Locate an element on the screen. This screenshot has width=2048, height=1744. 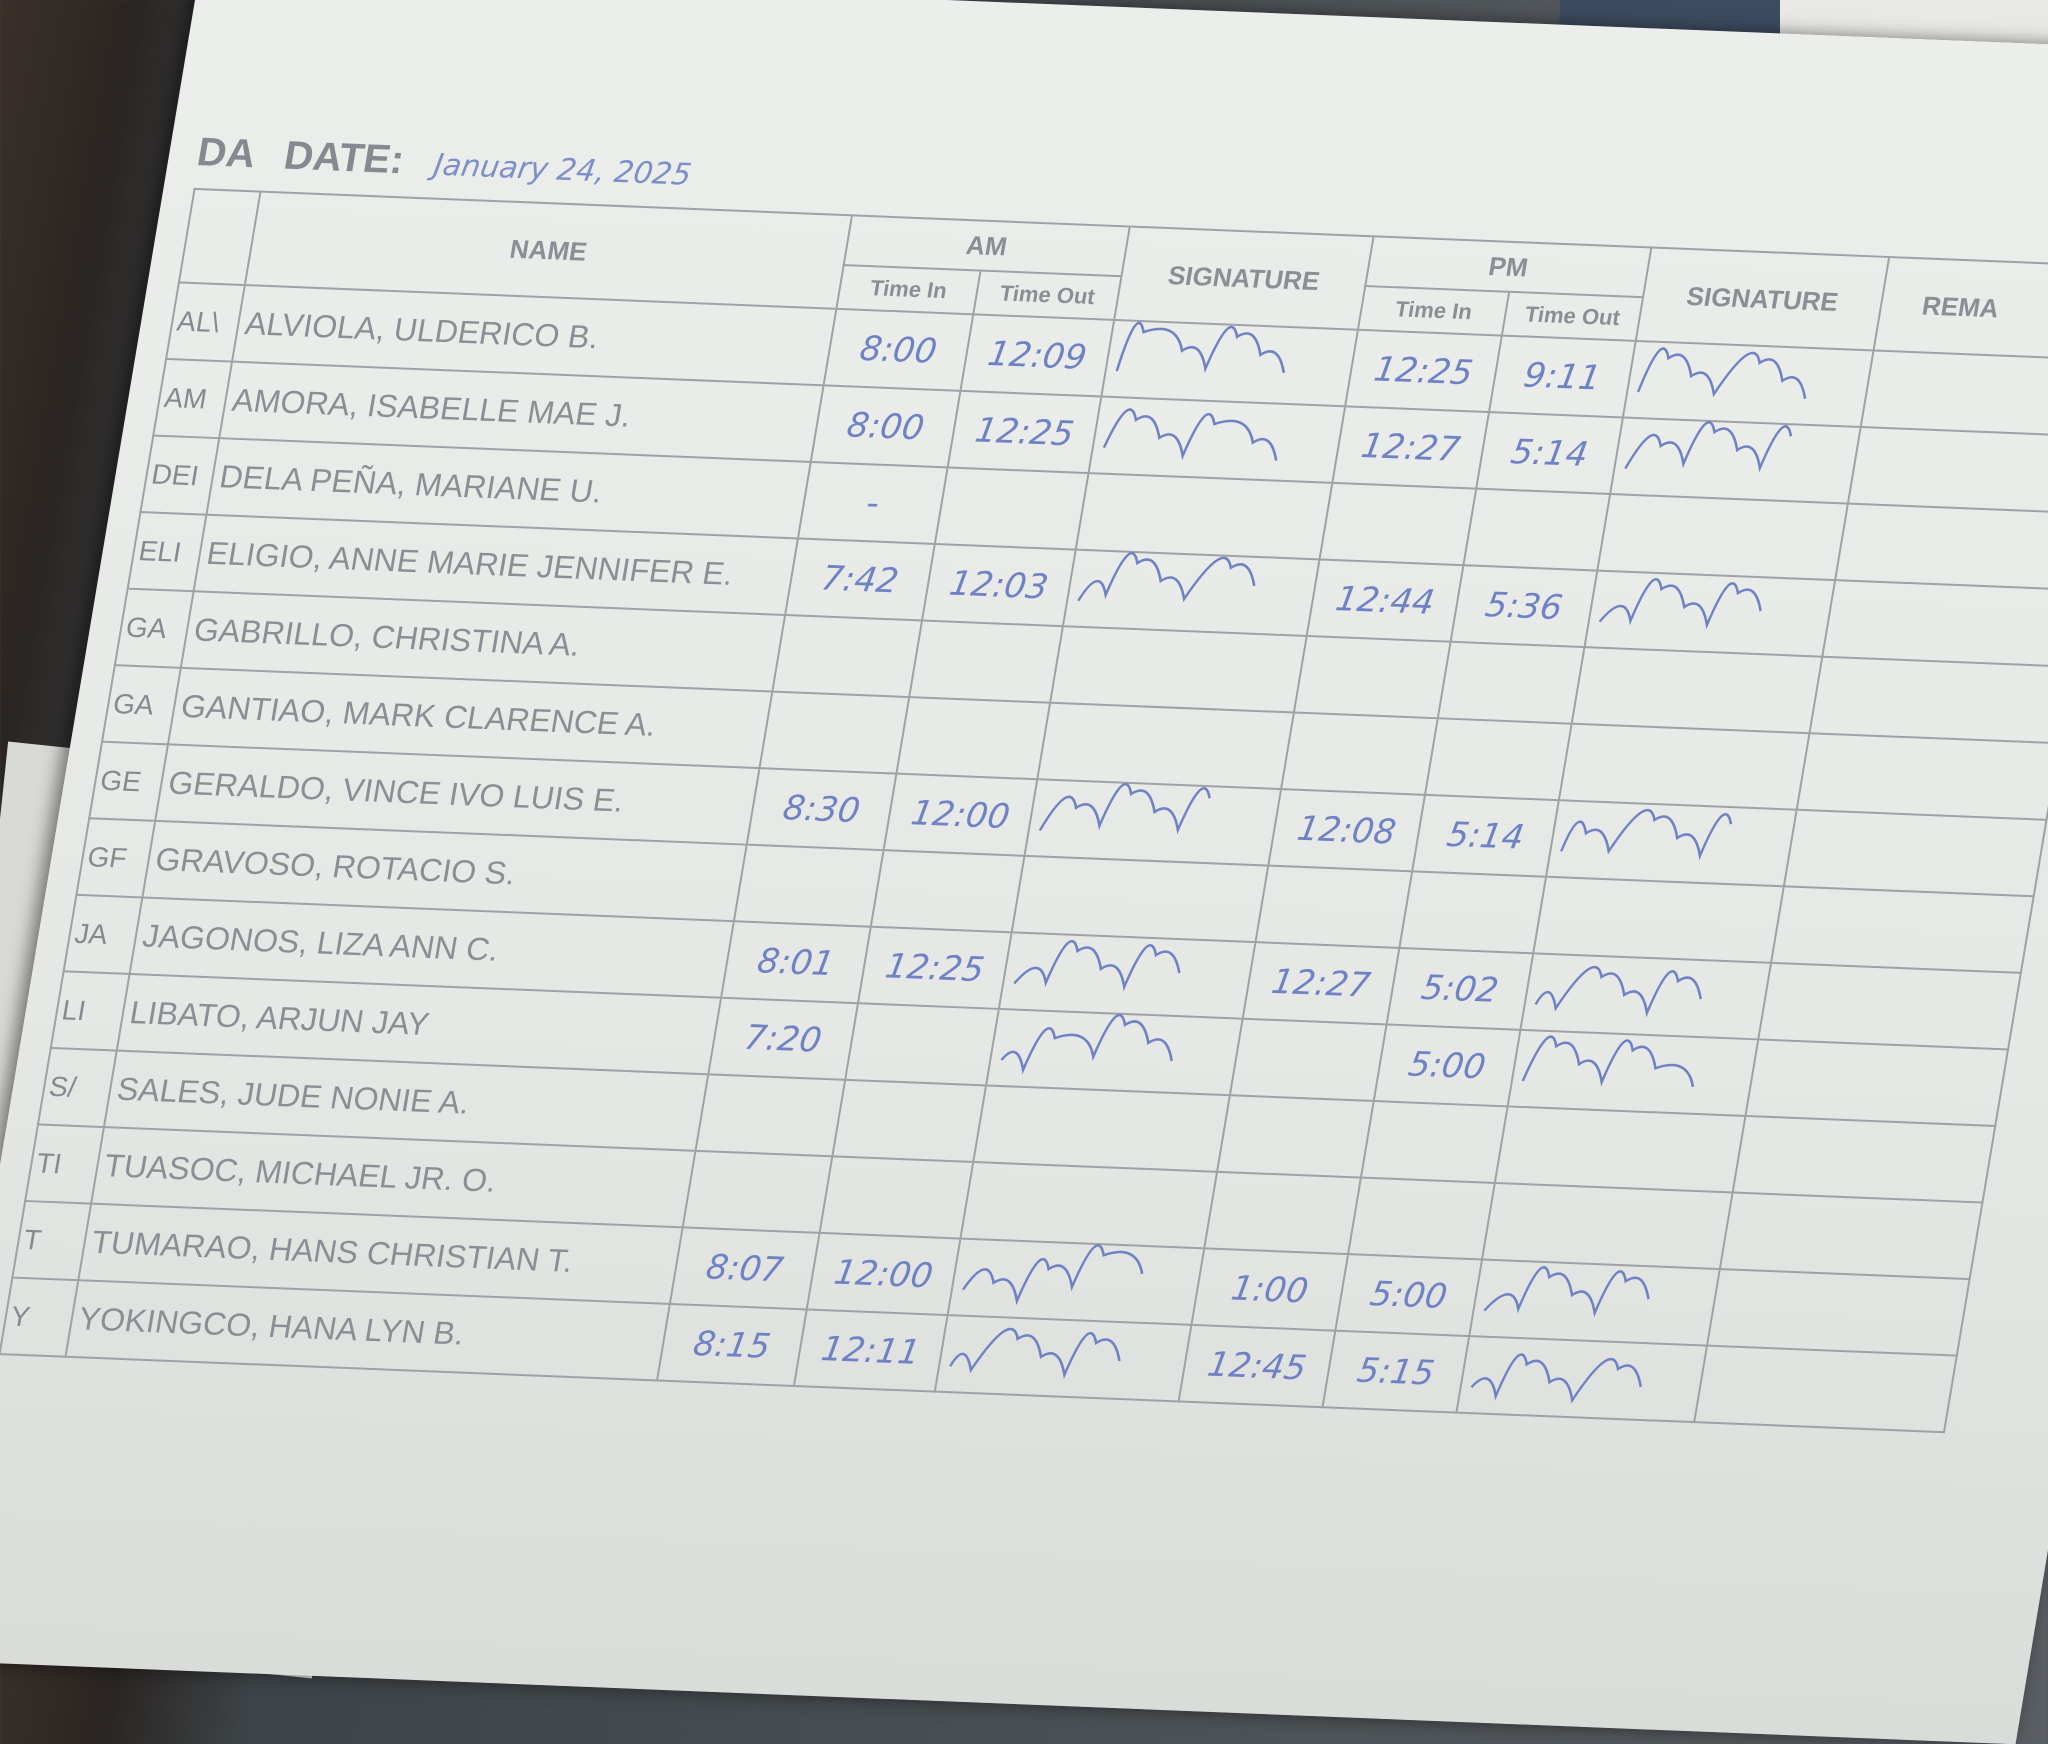
am-time-in: 7:20 is located at coordinates (783, 1038).